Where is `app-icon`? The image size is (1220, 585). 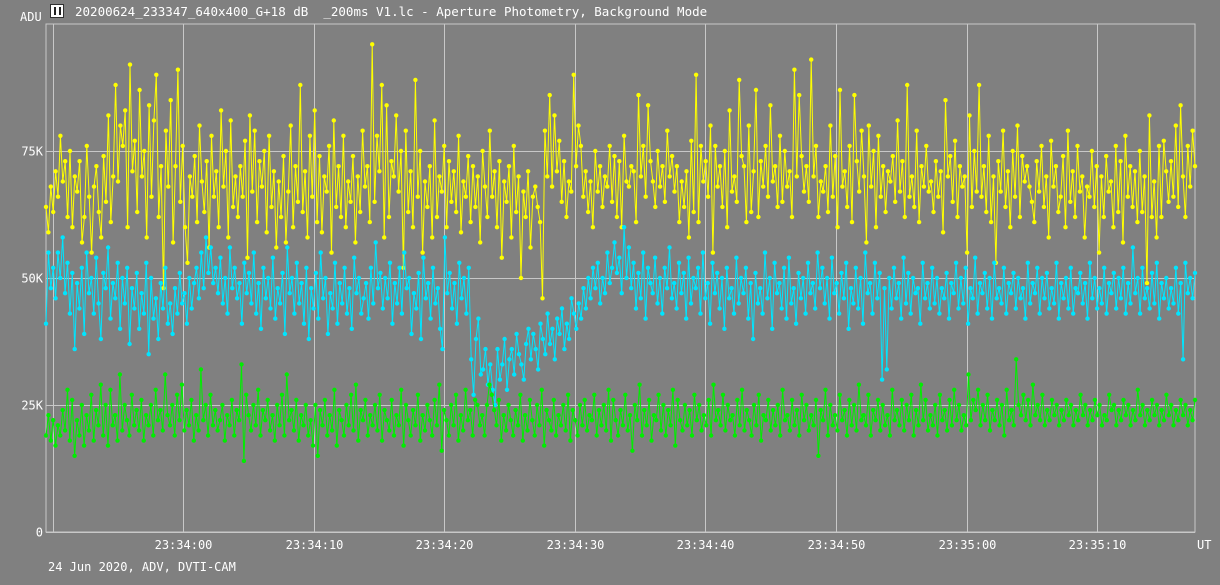
app-icon is located at coordinates (57, 11).